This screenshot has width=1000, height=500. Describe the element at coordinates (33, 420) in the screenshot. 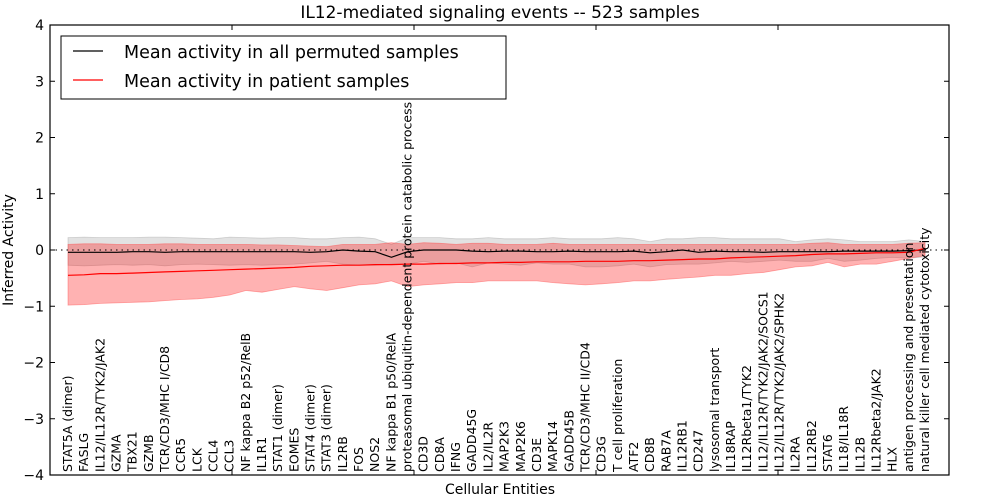

I see `y-tick-label: −3` at that location.